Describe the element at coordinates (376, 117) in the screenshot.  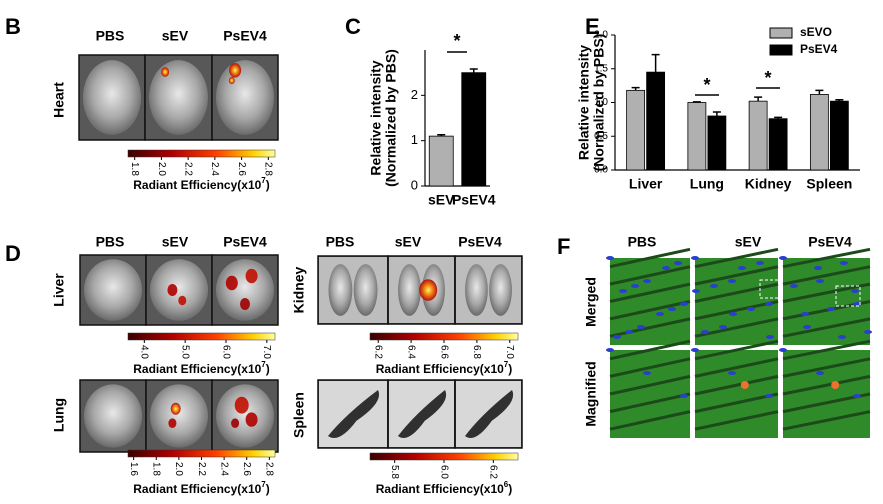
I see `row-label: Relative intensity` at that location.